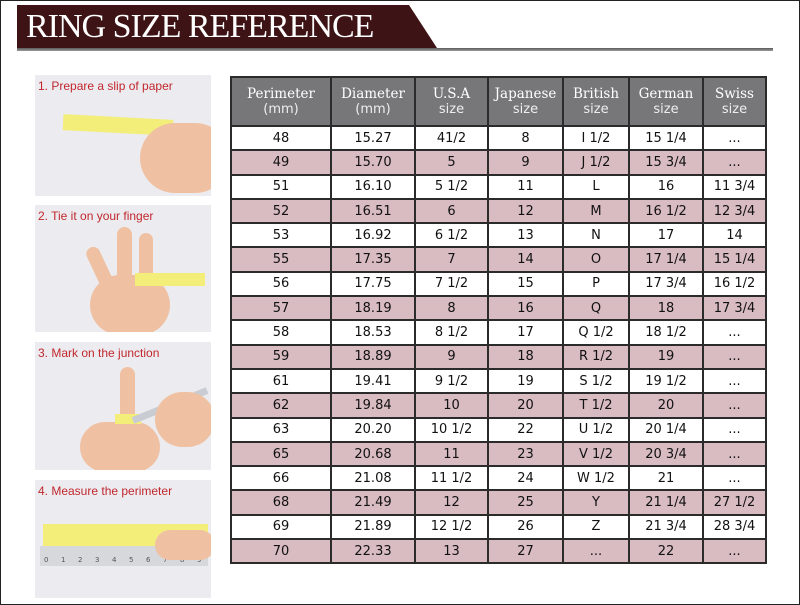  What do you see at coordinates (666, 527) in the screenshot?
I see `table-cell: 21 3/4` at bounding box center [666, 527].